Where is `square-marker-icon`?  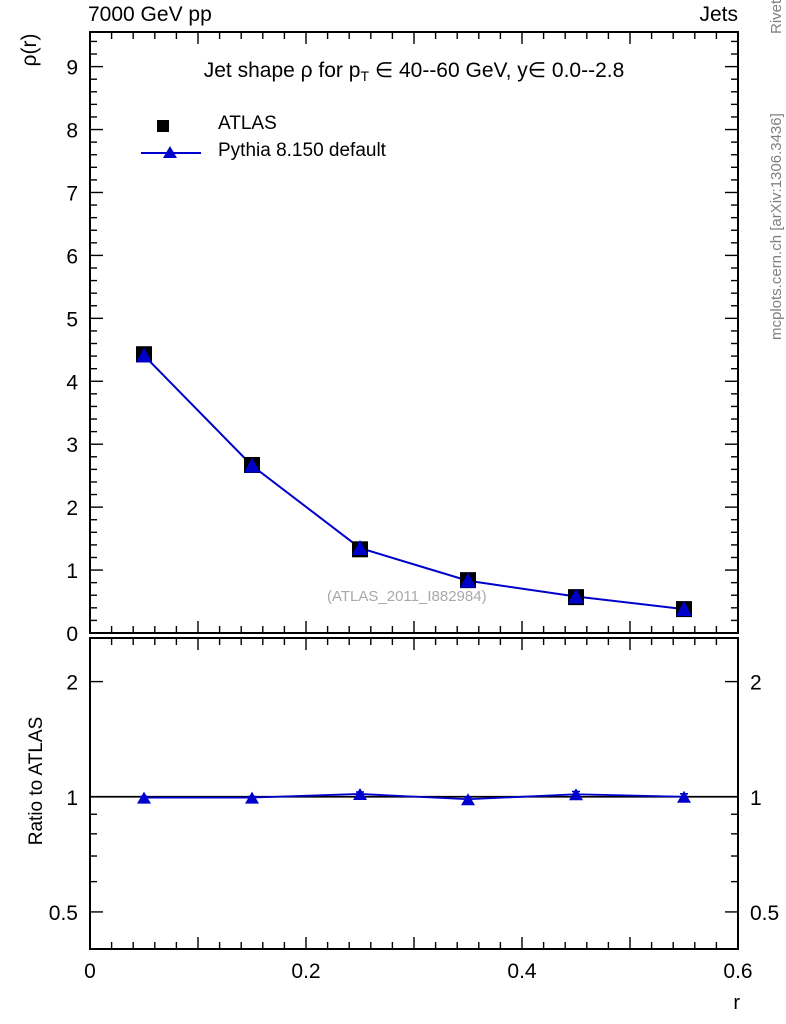 square-marker-icon is located at coordinates (163, 126).